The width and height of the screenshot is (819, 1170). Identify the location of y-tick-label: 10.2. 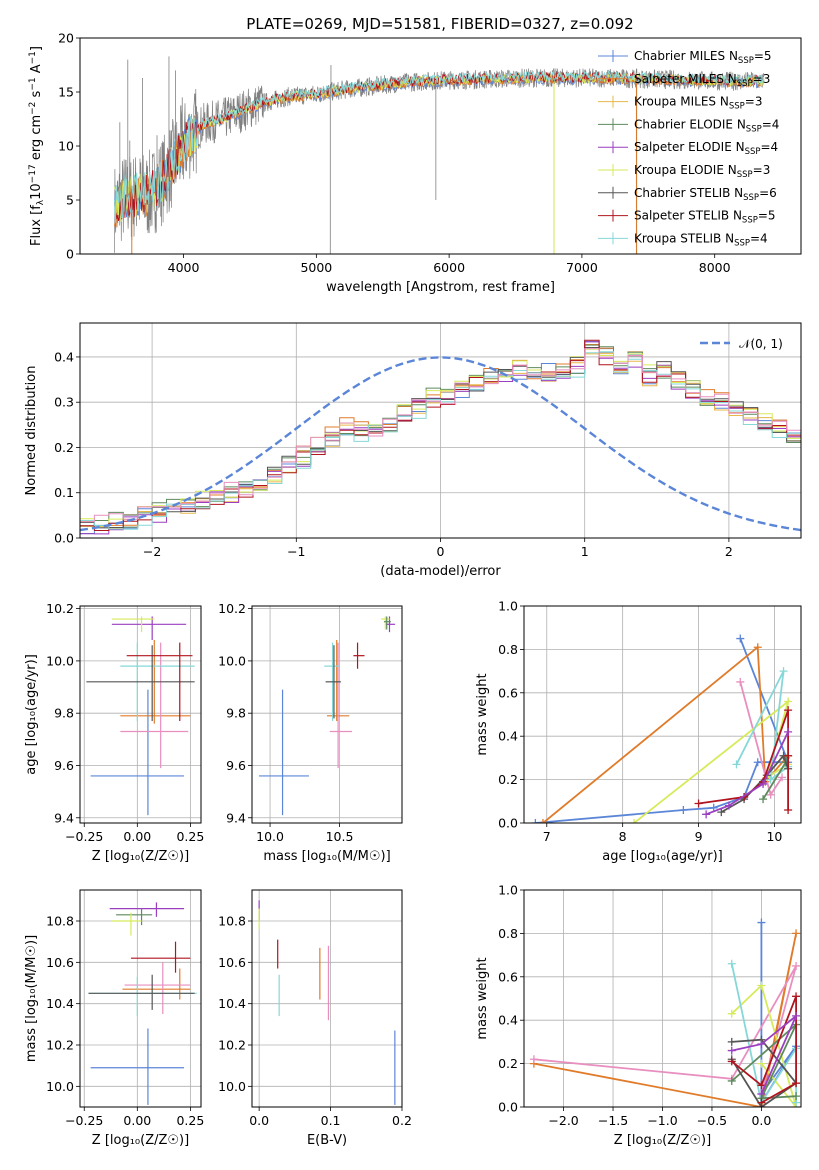
(60, 1045).